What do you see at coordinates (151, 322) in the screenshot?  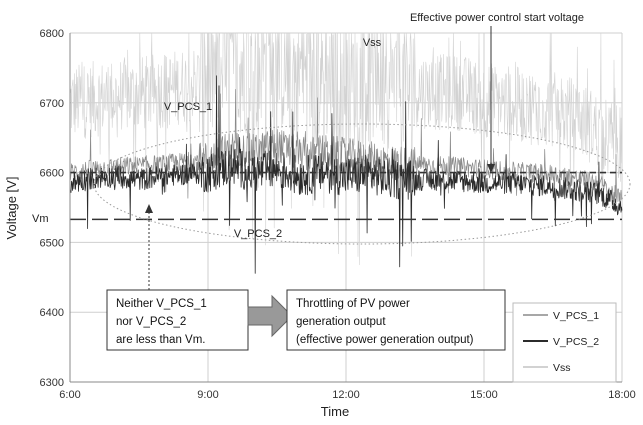 I see `neither-box-line-2: nor V_PCS_2` at bounding box center [151, 322].